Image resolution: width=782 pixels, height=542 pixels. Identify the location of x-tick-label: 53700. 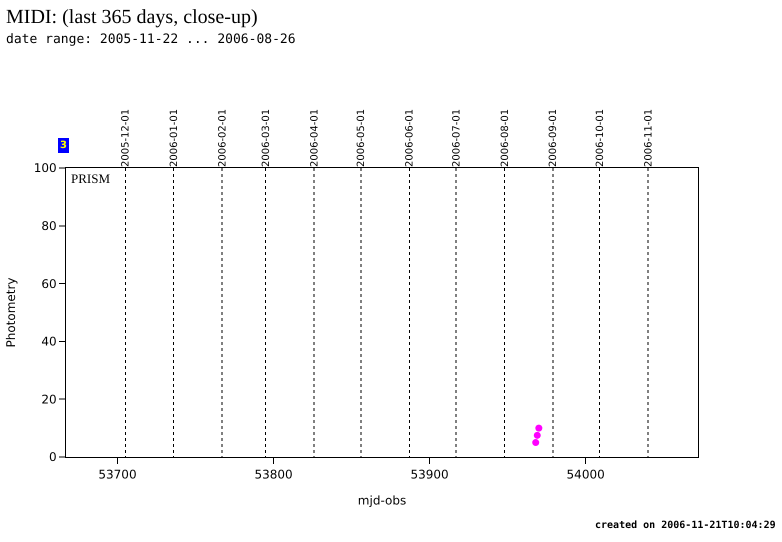
(117, 474).